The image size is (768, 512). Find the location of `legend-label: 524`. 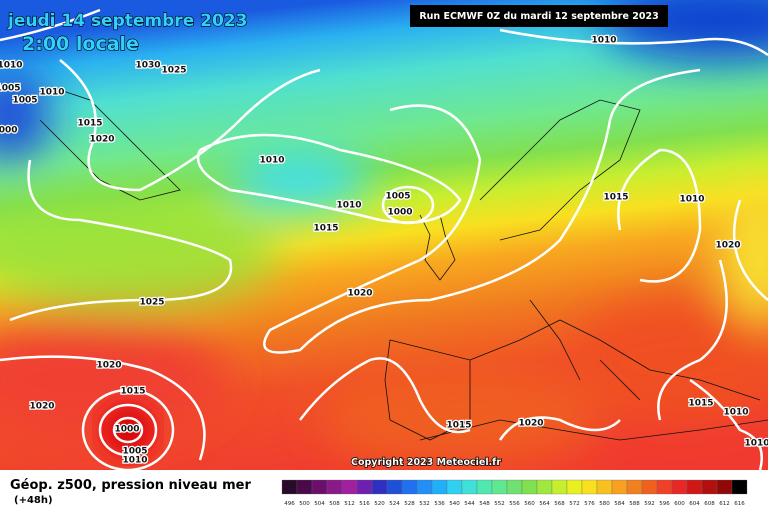

legend-label: 524 is located at coordinates (394, 504).